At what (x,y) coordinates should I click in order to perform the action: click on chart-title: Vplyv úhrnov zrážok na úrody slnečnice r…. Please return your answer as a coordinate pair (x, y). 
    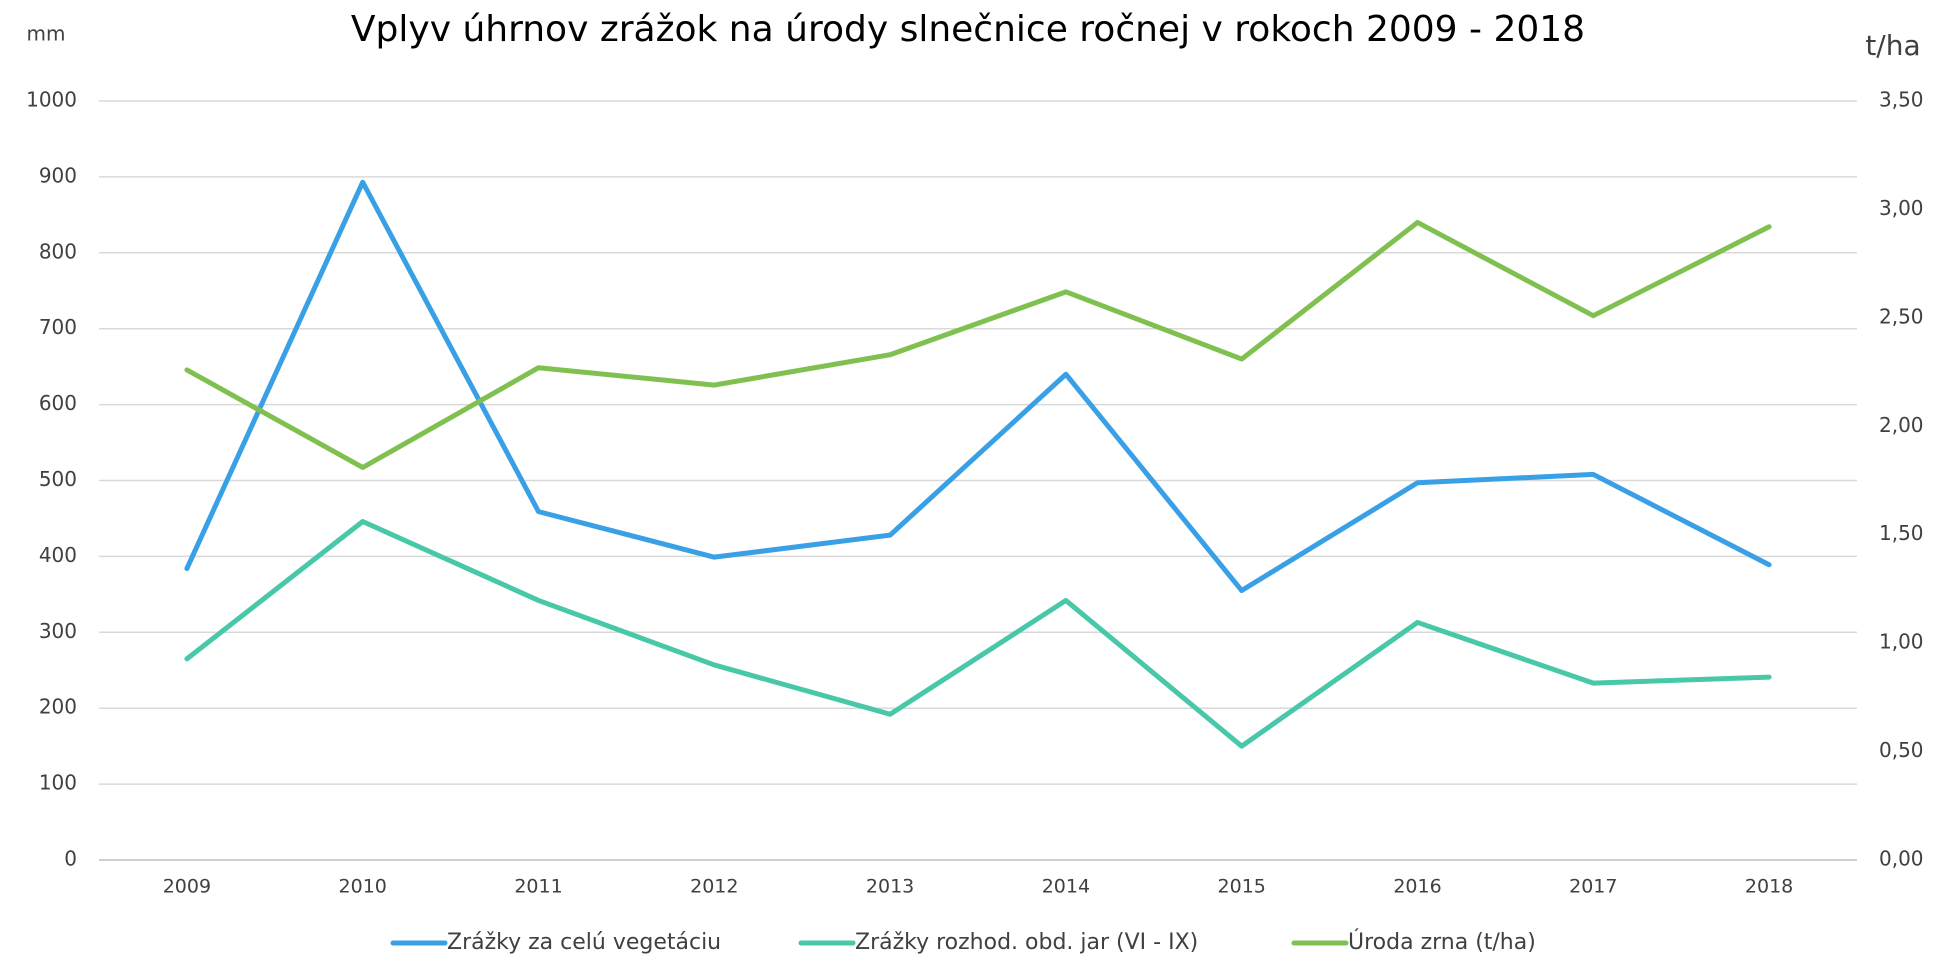
    Looking at the image, I should click on (968, 29).